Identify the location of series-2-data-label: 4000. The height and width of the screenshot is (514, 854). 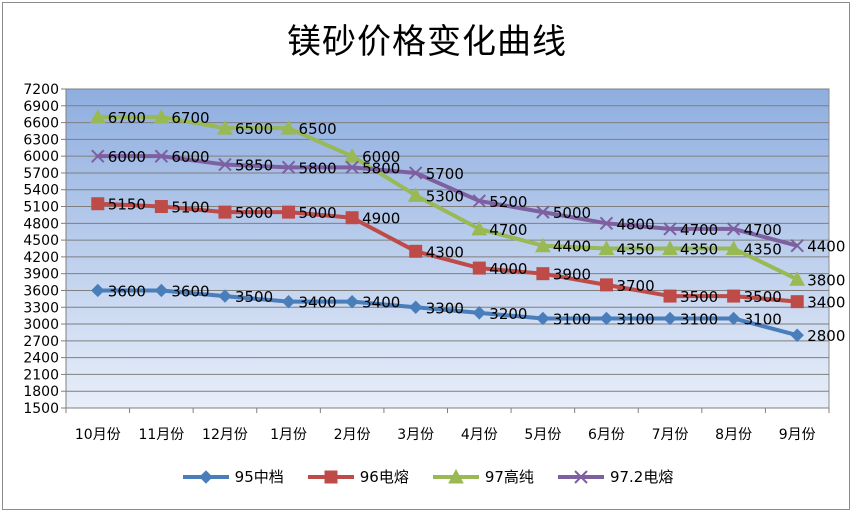
(508, 269).